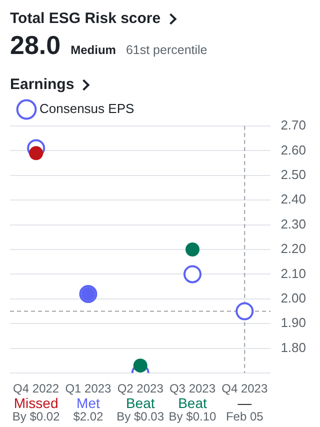 The height and width of the screenshot is (427, 320). What do you see at coordinates (293, 174) in the screenshot?
I see `y-tick-label: 2.50` at bounding box center [293, 174].